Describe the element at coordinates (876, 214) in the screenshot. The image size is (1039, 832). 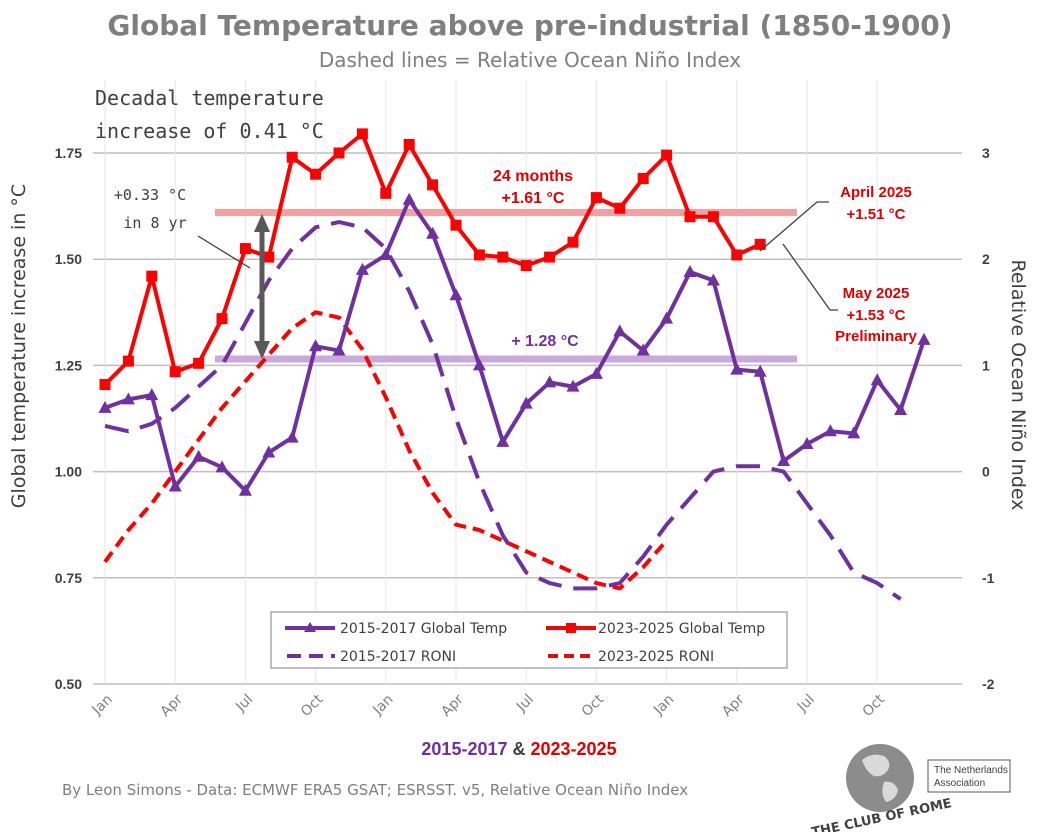
I see `april-2025-value: +1.51 °C` at that location.